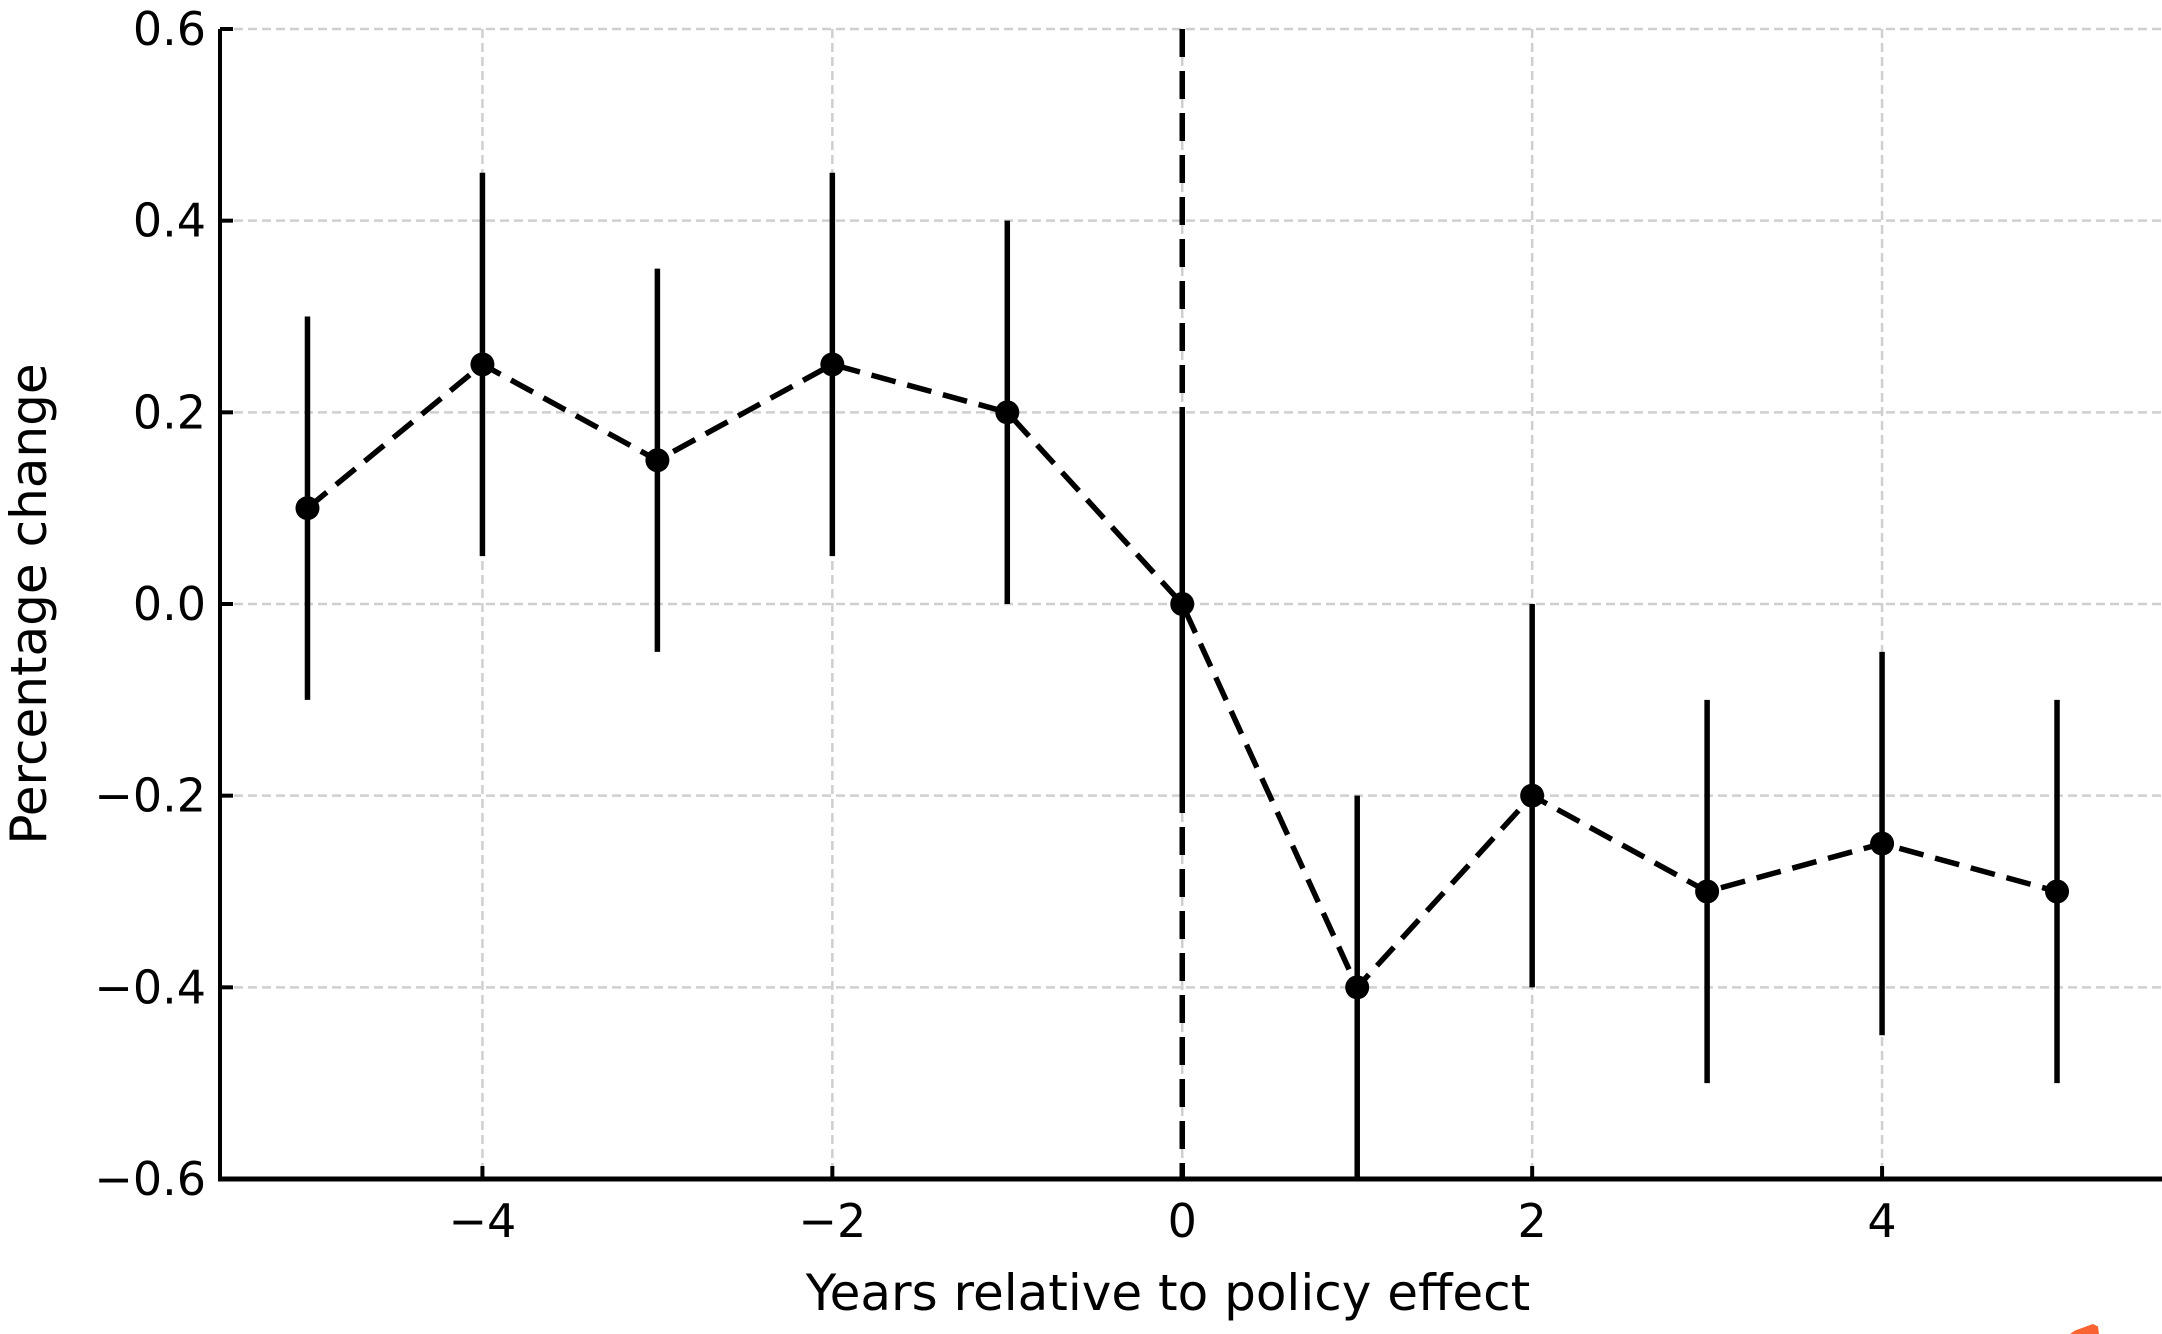  What do you see at coordinates (150, 1179) in the screenshot?
I see `y-tick-label: −0.6` at bounding box center [150, 1179].